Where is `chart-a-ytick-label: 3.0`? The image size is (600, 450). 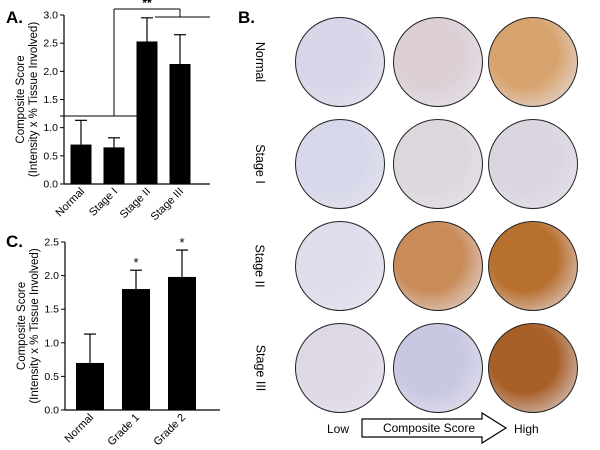 chart-a-ytick-label: 3.0 is located at coordinates (50, 16).